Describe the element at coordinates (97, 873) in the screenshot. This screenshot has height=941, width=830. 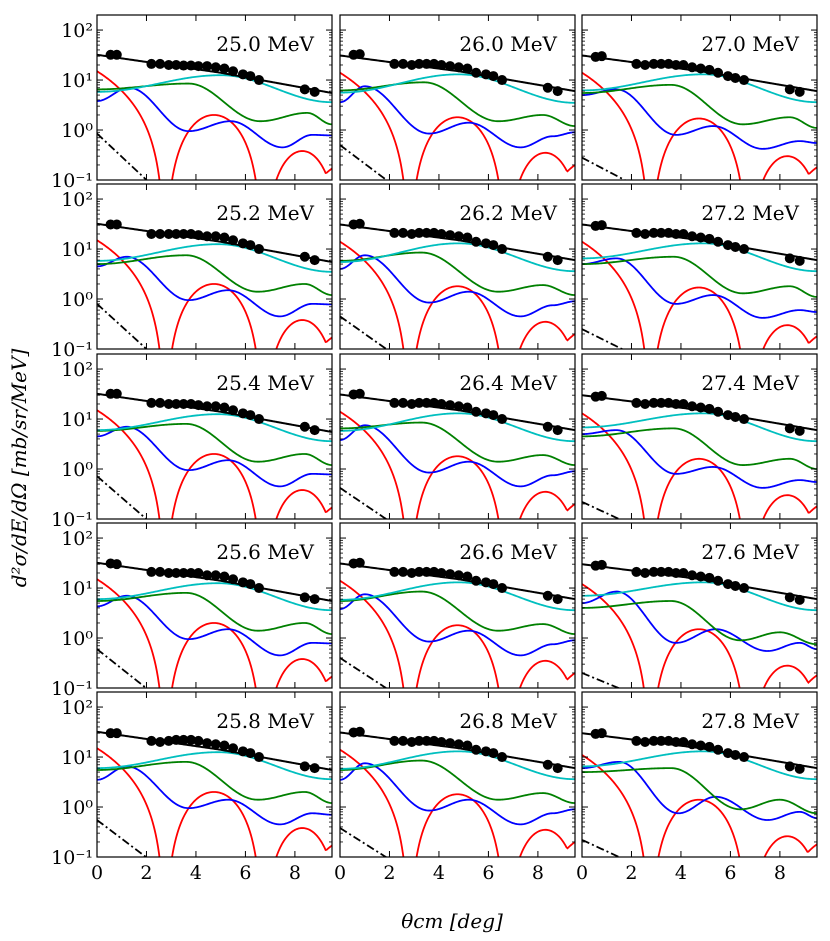
I see `x-tick-label: 0` at that location.